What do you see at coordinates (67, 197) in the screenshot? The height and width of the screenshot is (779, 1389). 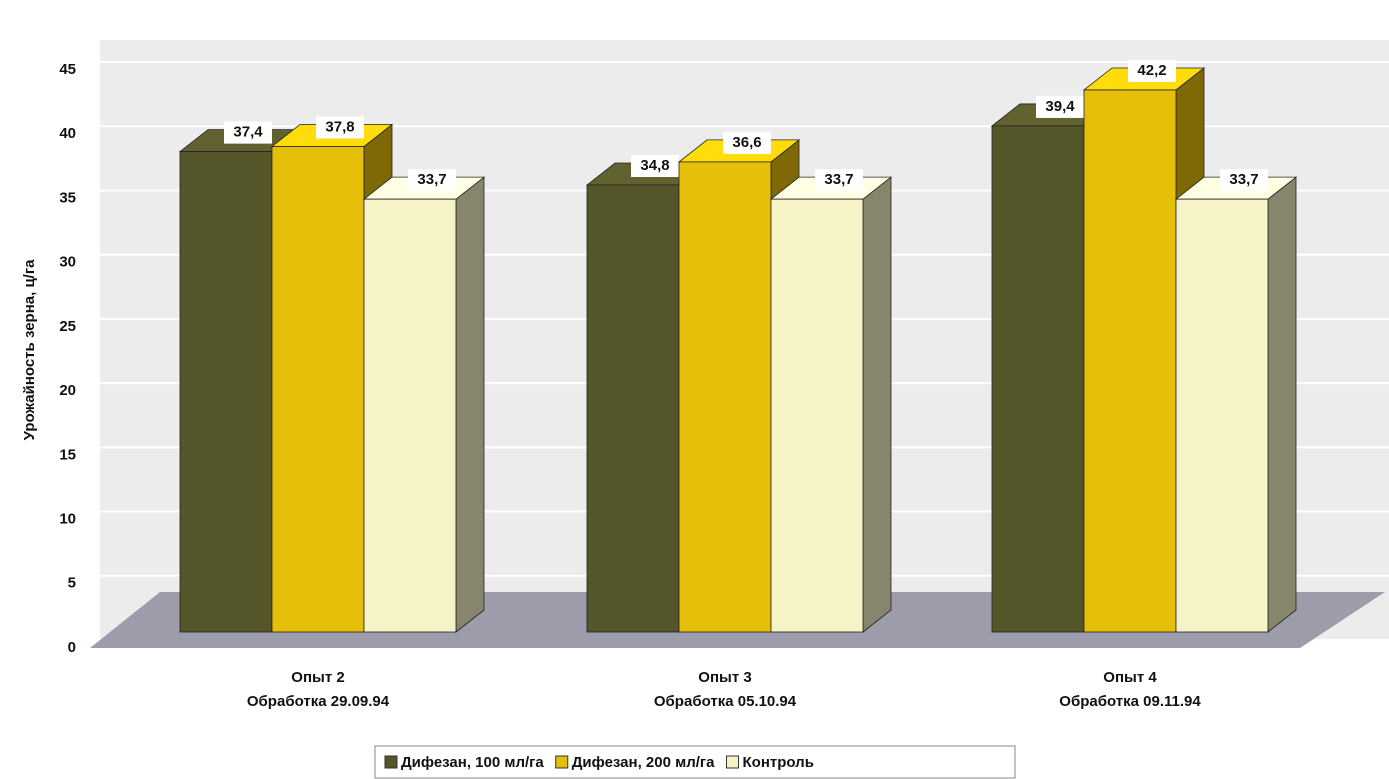 I see `y-tick-label: 35` at bounding box center [67, 197].